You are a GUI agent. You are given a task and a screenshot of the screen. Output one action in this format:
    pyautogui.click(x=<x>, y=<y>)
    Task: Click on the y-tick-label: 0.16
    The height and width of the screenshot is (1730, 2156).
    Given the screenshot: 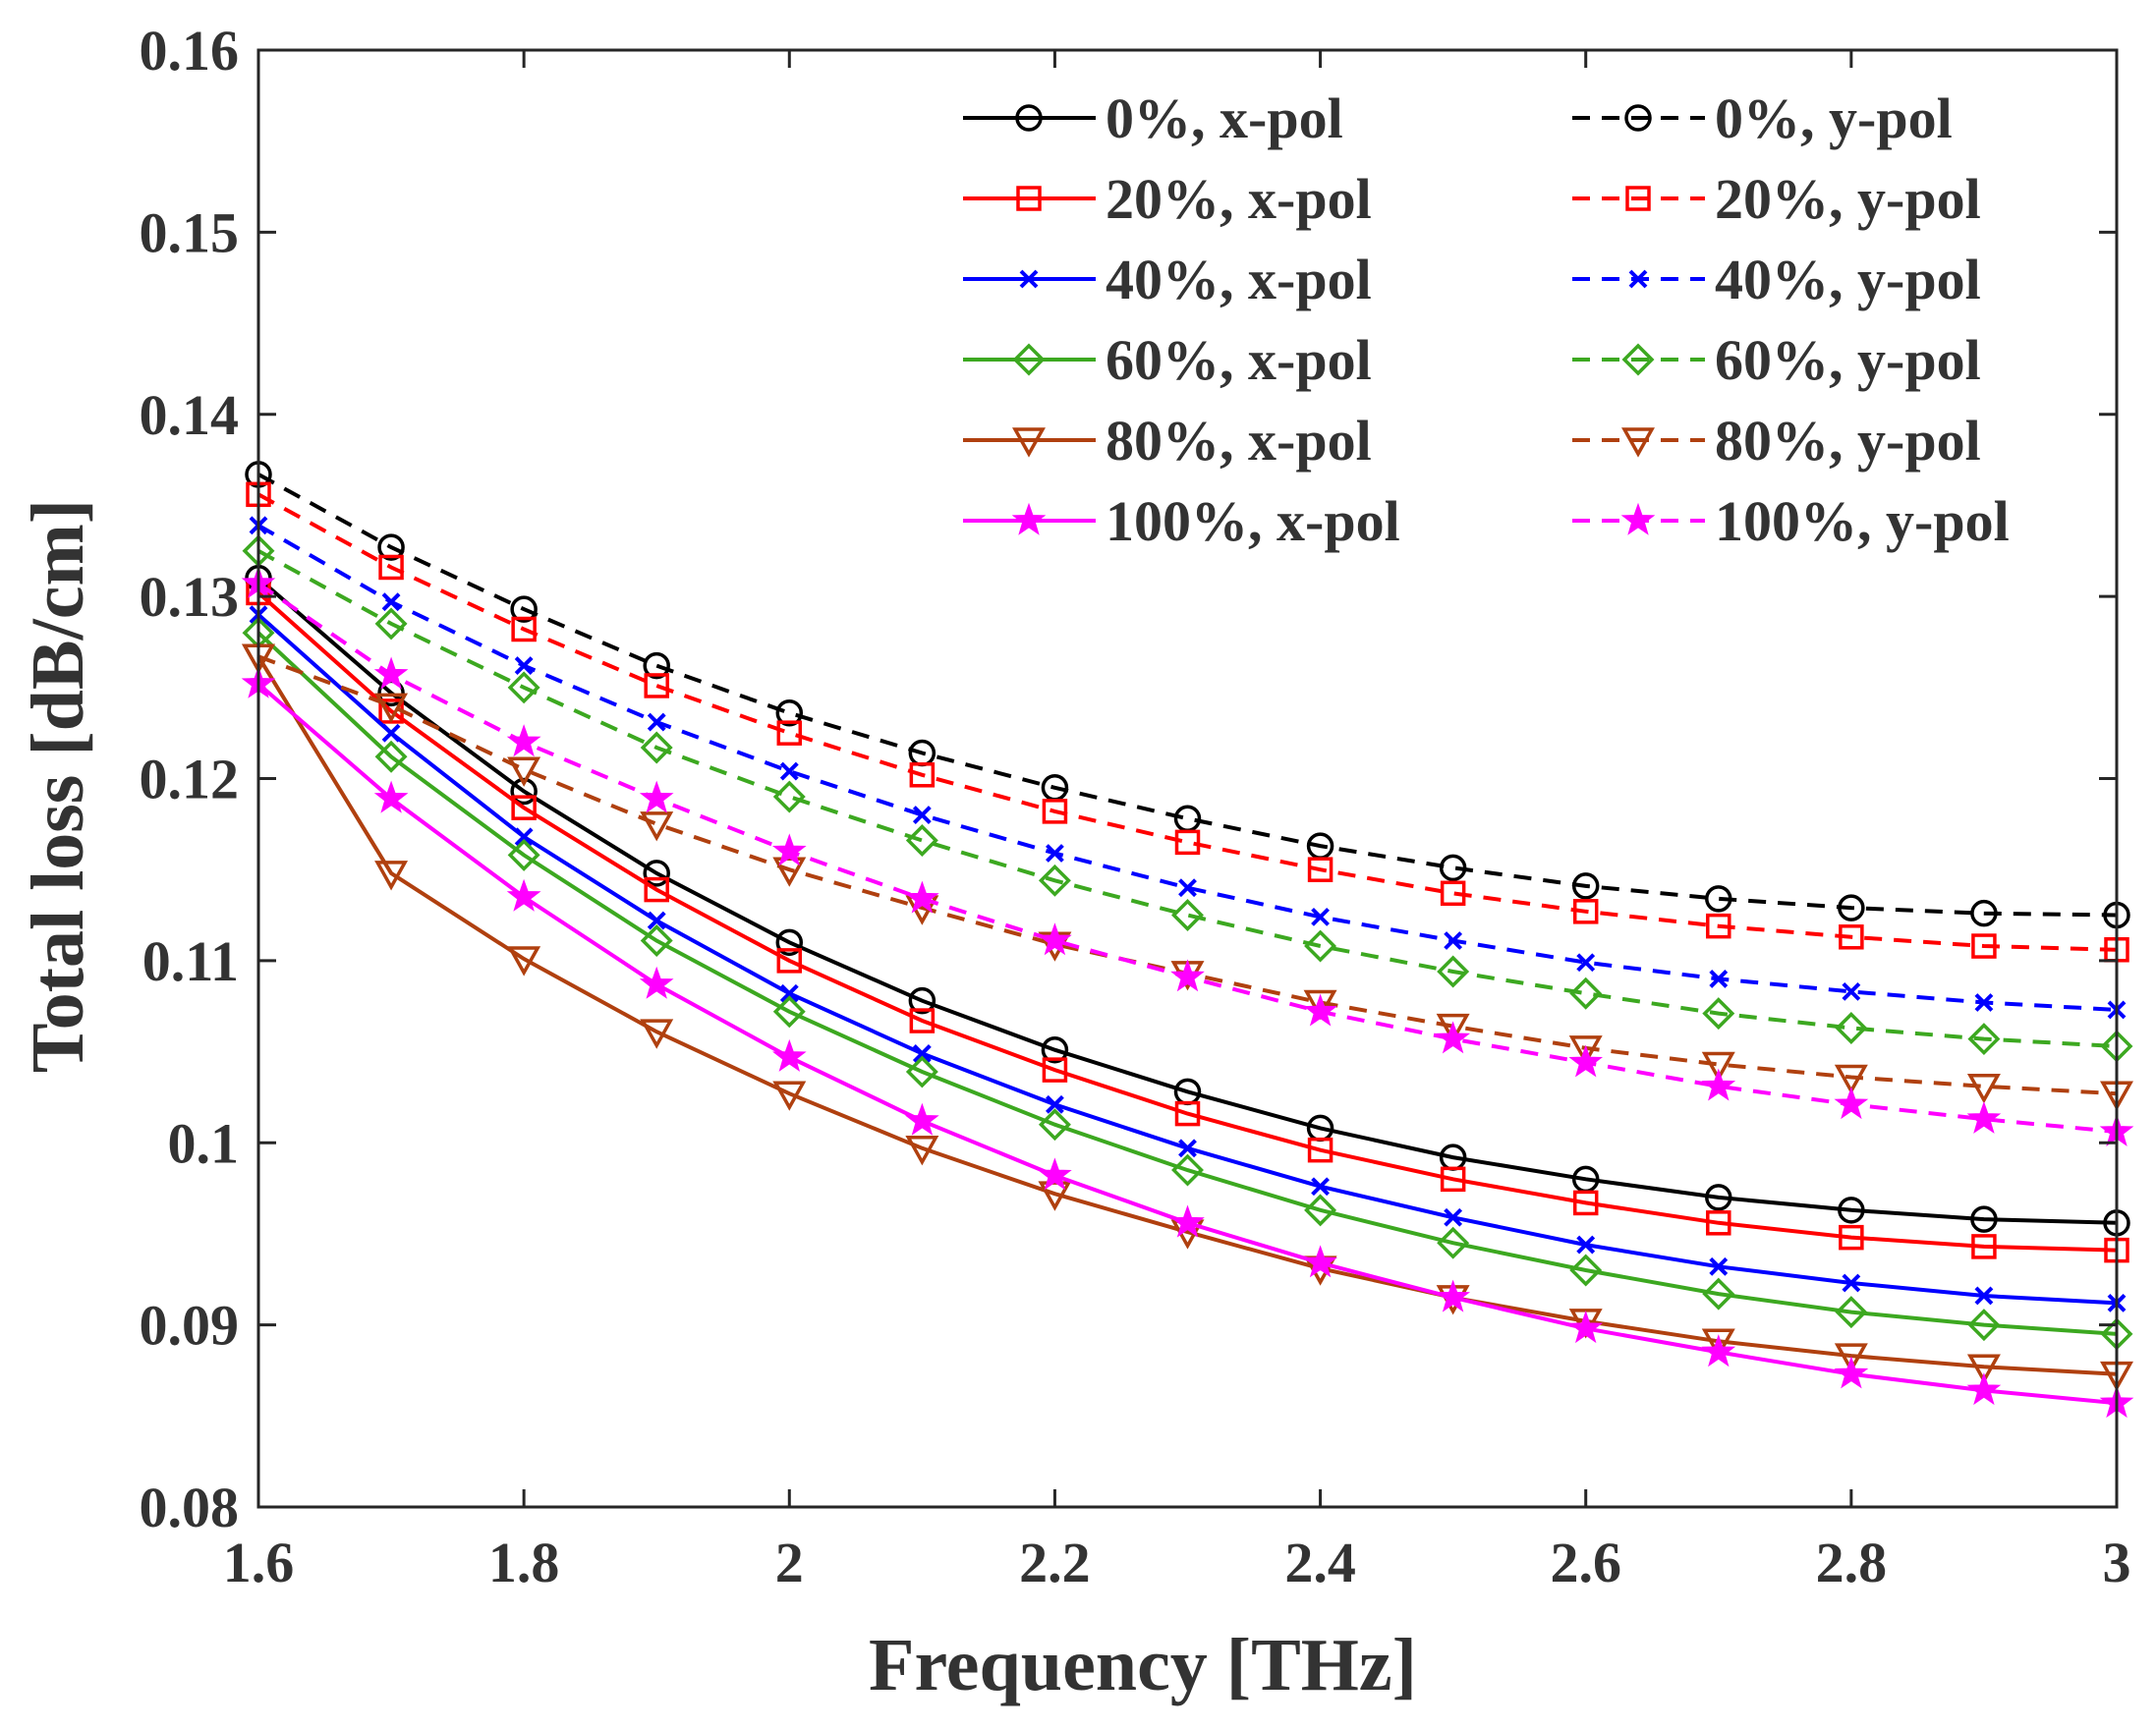 What is the action you would take?
    pyautogui.click(x=190, y=51)
    